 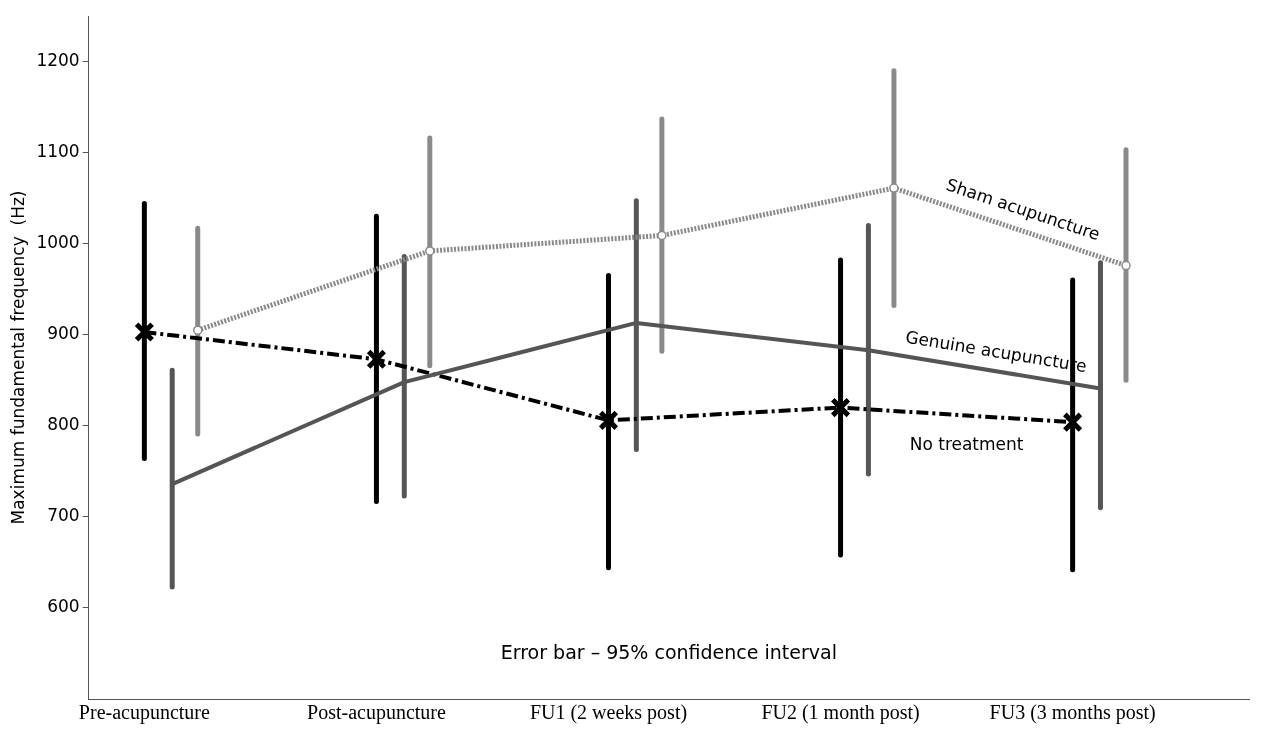 I want to click on y-tick-label: 1100, so click(x=58, y=151).